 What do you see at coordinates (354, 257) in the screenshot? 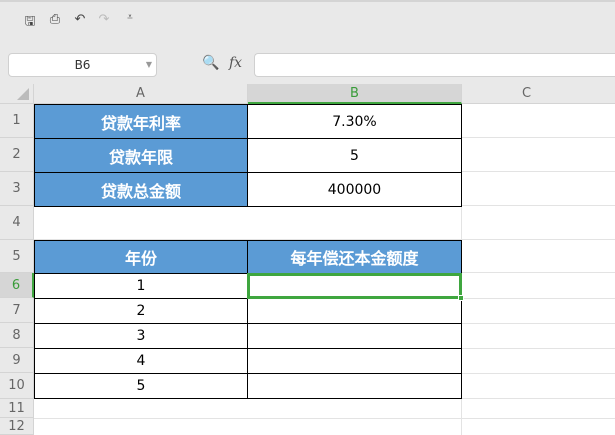
I see `cell-b5: 每年偿还本金额度` at bounding box center [354, 257].